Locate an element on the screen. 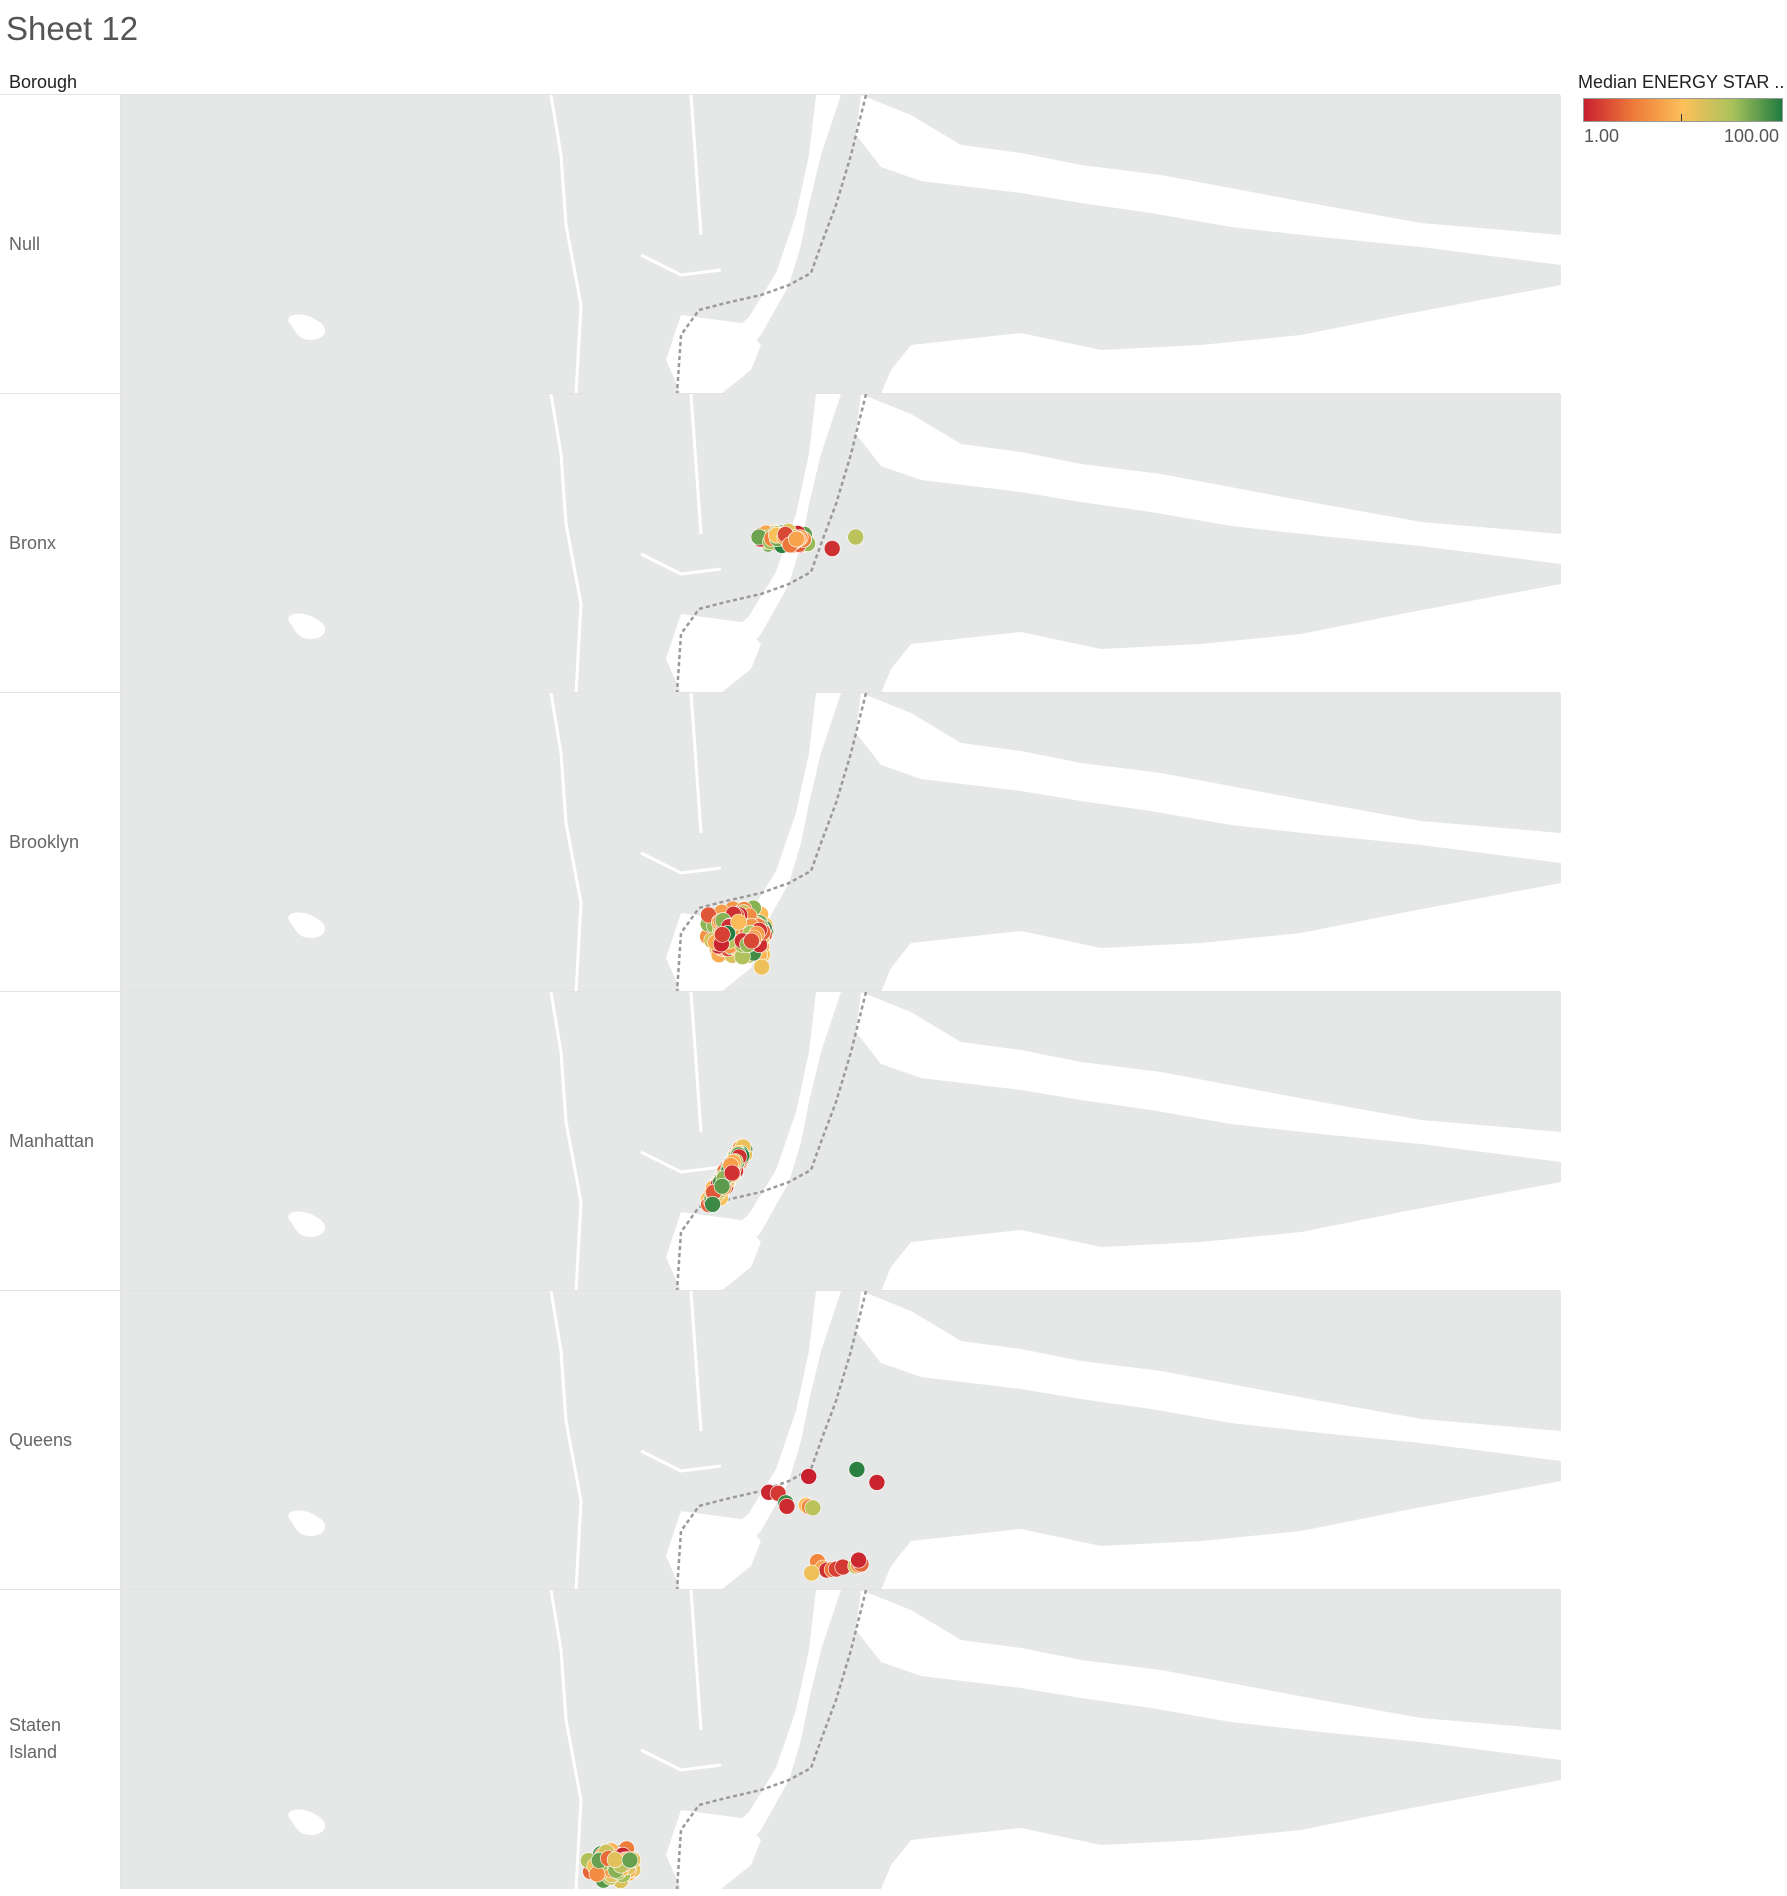 The height and width of the screenshot is (1896, 1787). borough-row-label: Bronx is located at coordinates (33, 543).